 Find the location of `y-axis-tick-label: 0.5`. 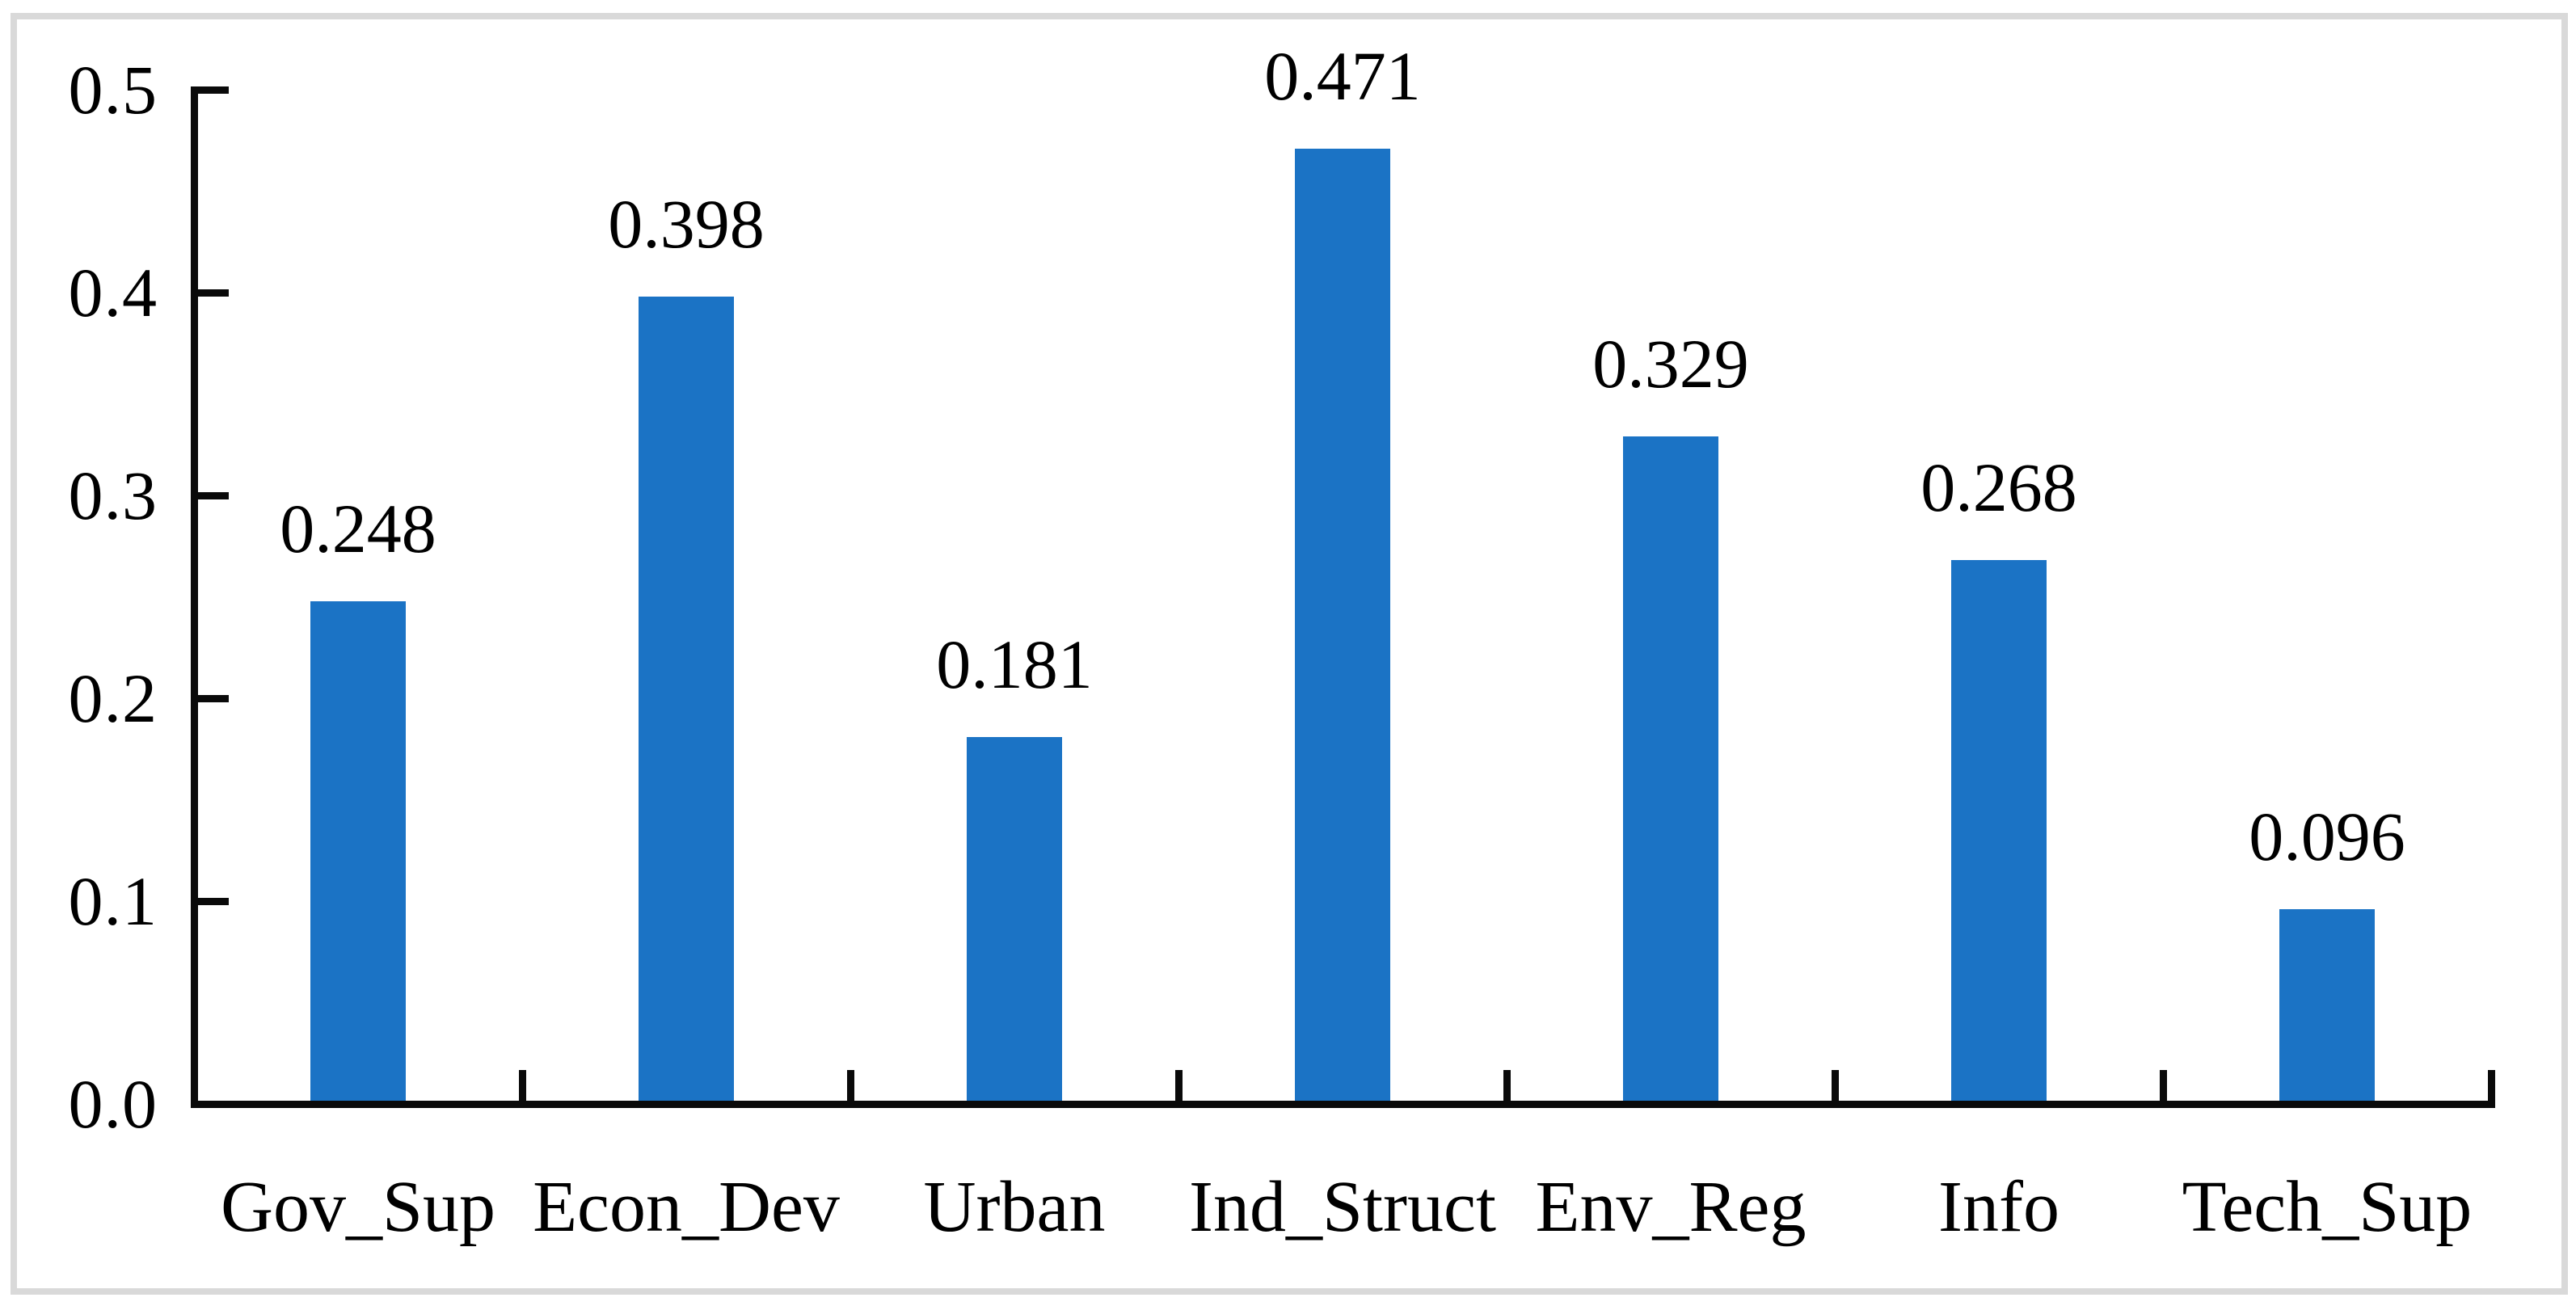

y-axis-tick-label: 0.5 is located at coordinates (113, 89).